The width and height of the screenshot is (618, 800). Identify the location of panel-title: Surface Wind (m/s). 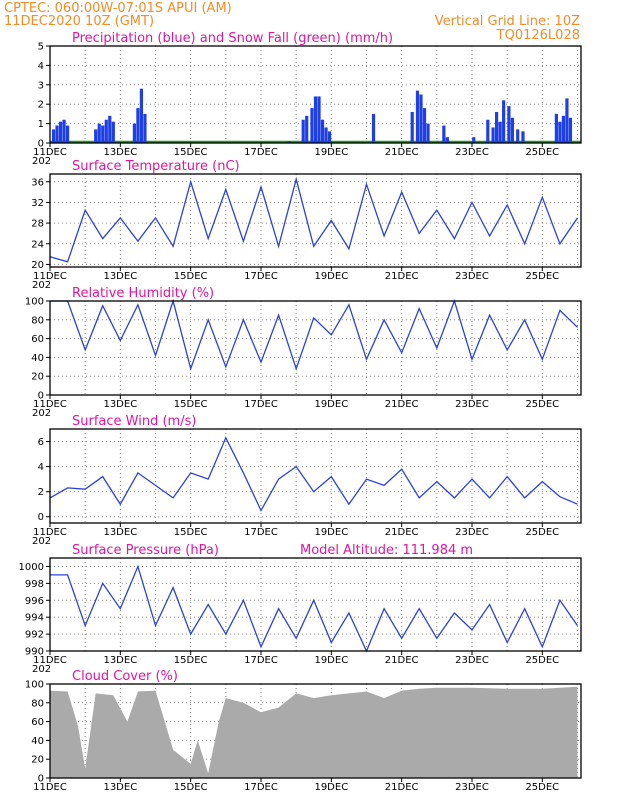
(134, 421).